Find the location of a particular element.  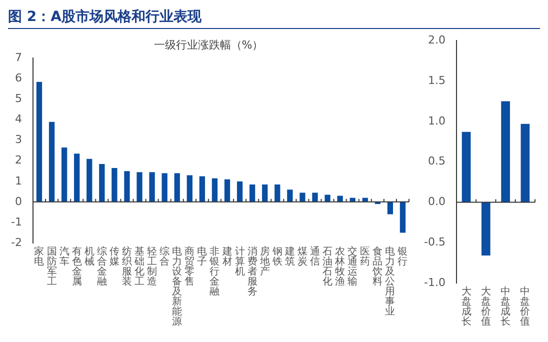

x-tick-label: 交通运输 is located at coordinates (353, 267).